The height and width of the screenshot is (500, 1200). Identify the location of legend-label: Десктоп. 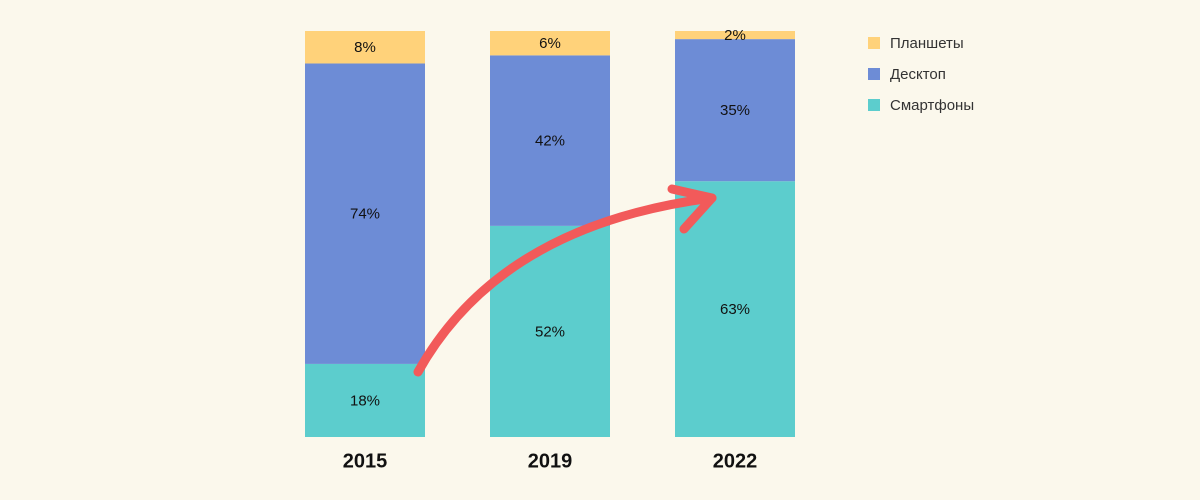
(918, 74).